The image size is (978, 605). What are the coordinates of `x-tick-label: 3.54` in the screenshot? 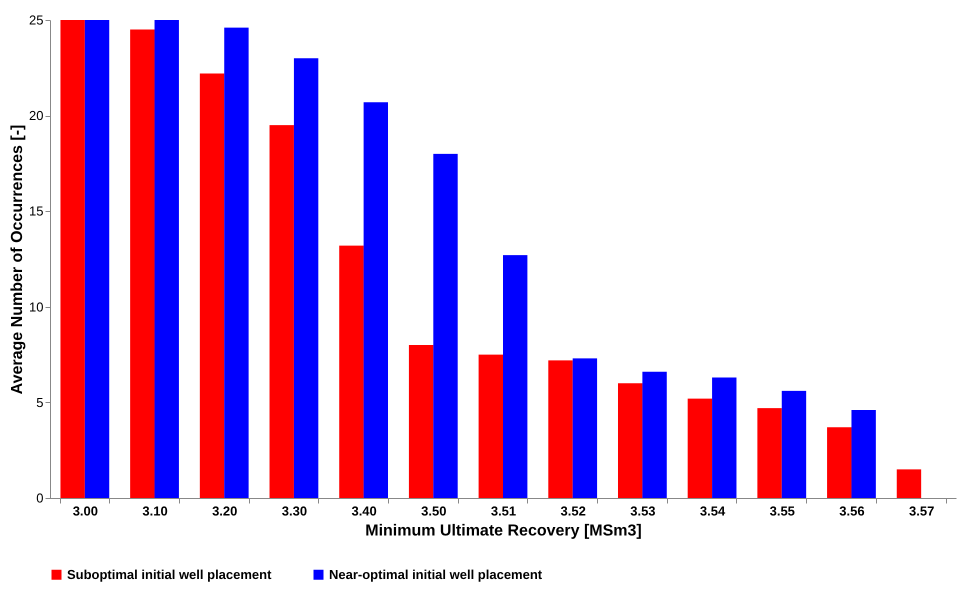 It's located at (713, 511).